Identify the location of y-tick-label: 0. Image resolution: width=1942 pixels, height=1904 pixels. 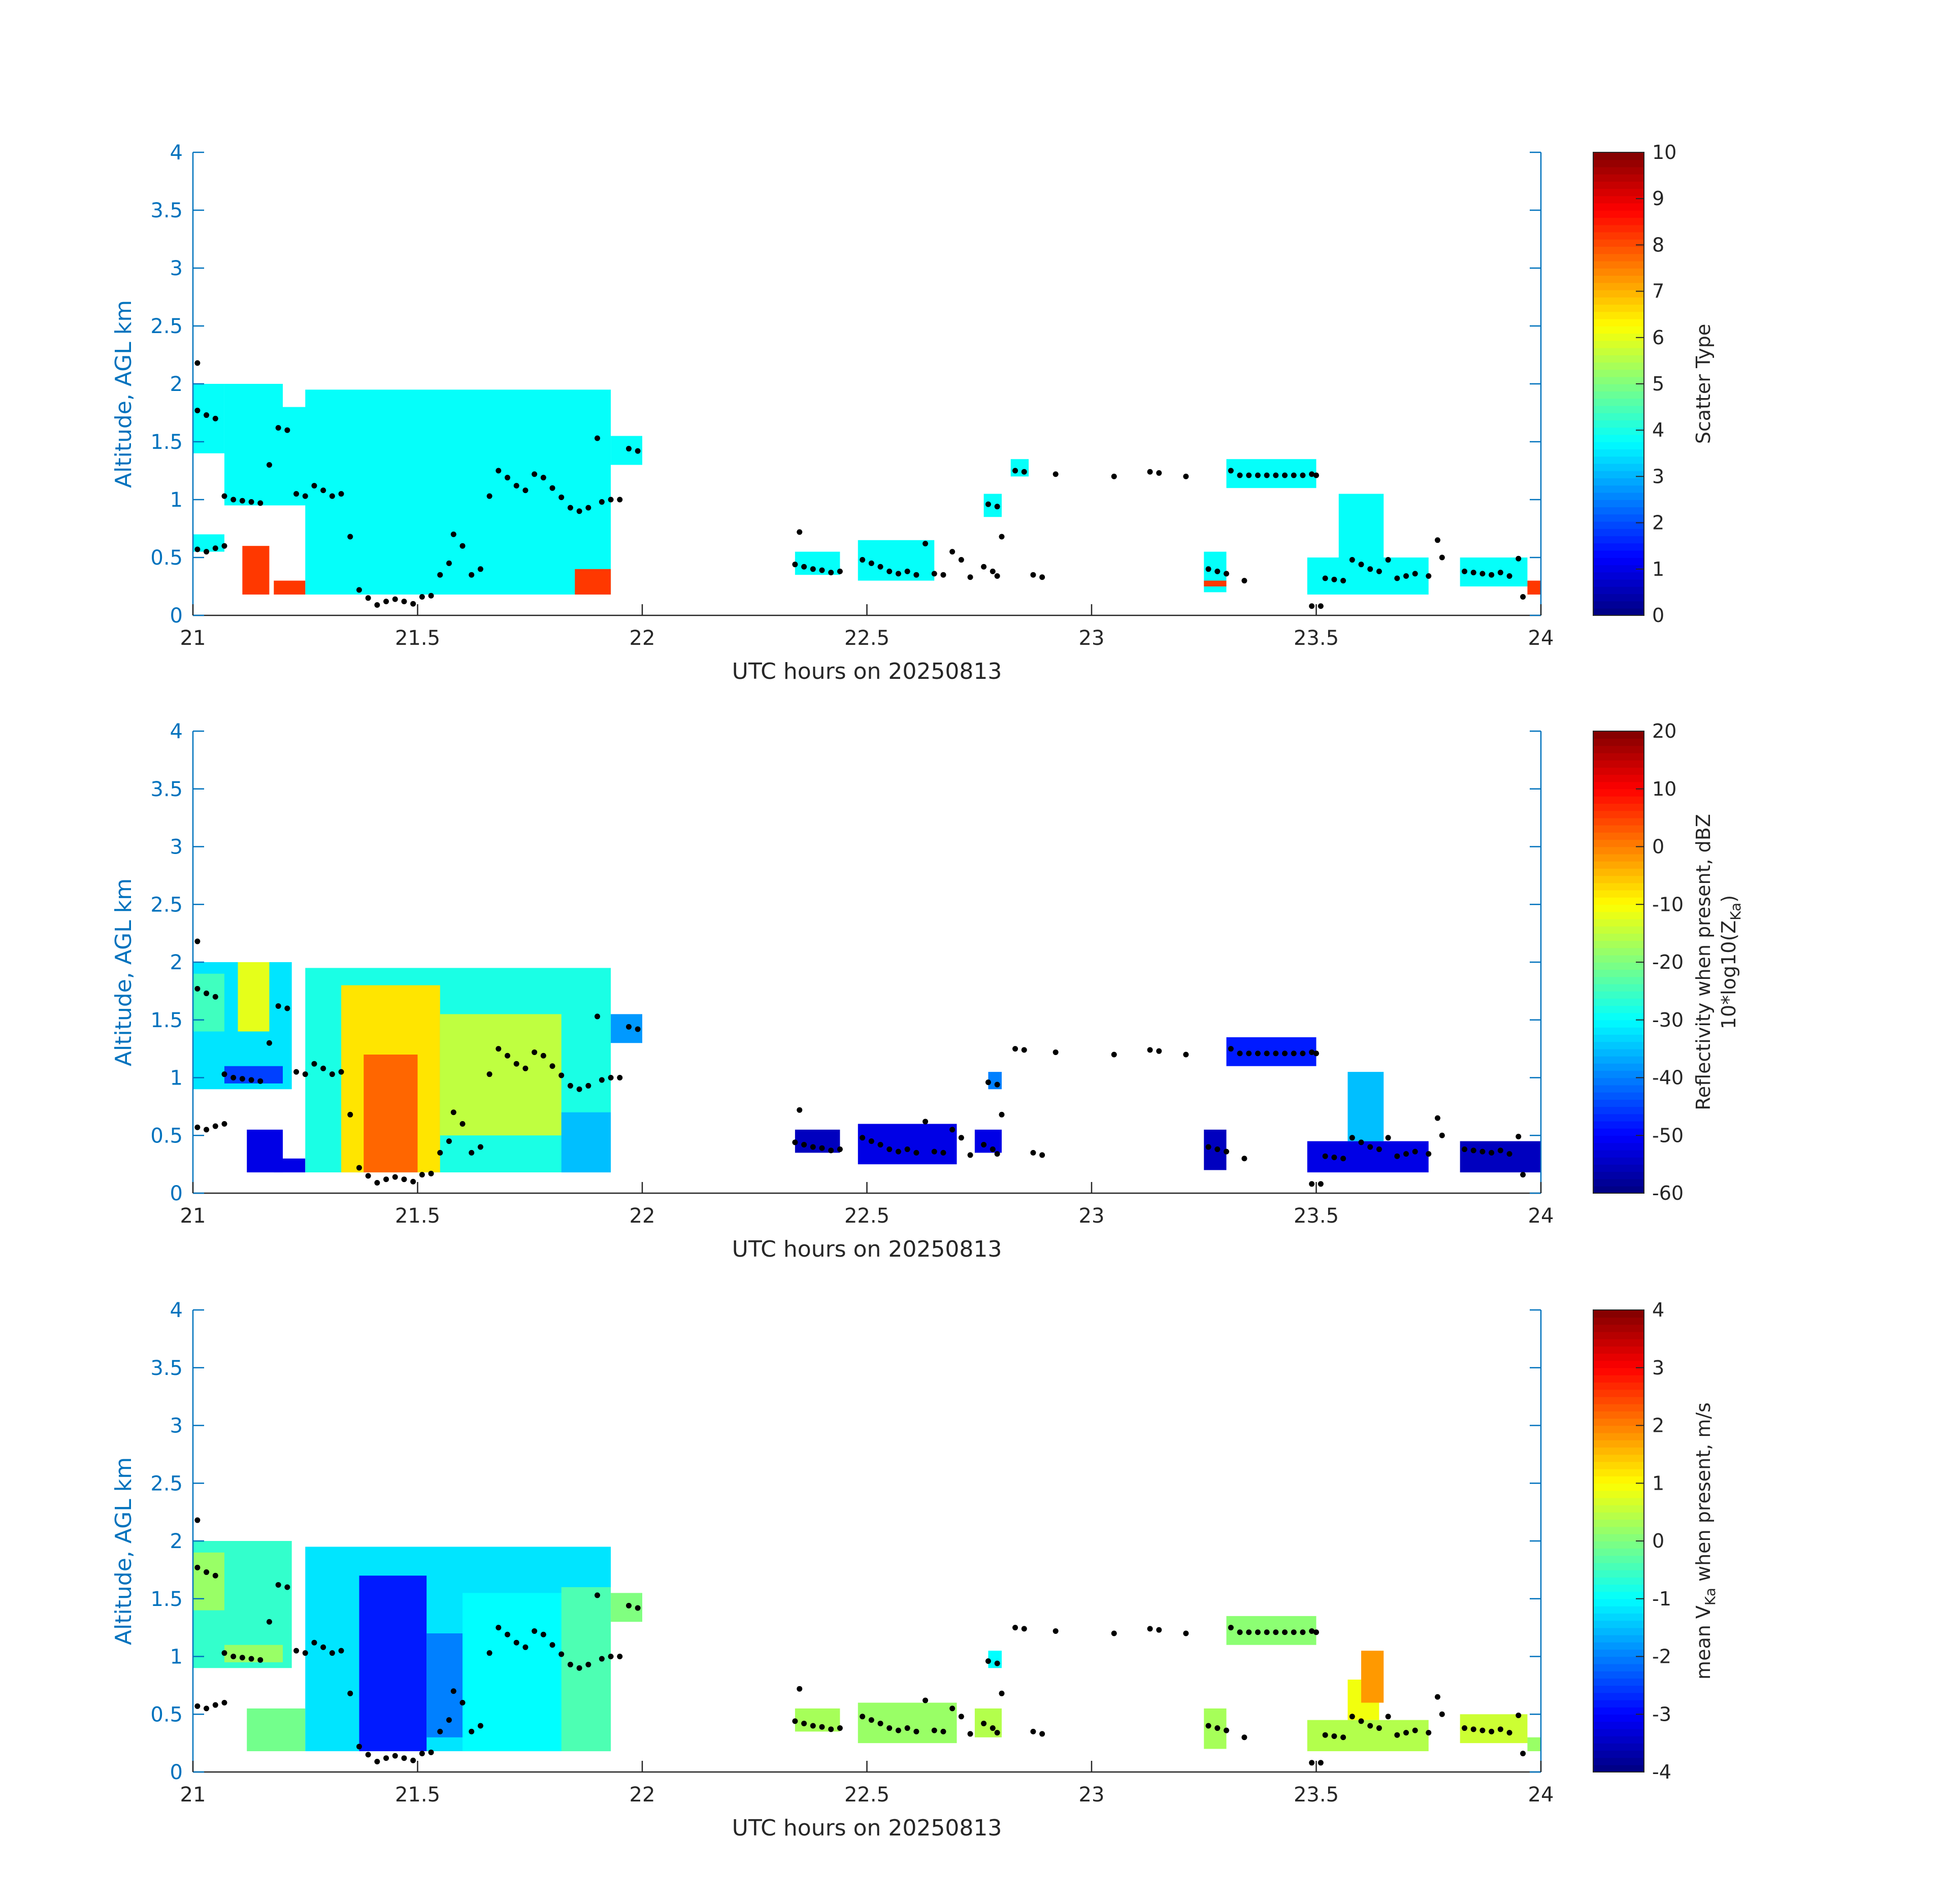
(176, 1194).